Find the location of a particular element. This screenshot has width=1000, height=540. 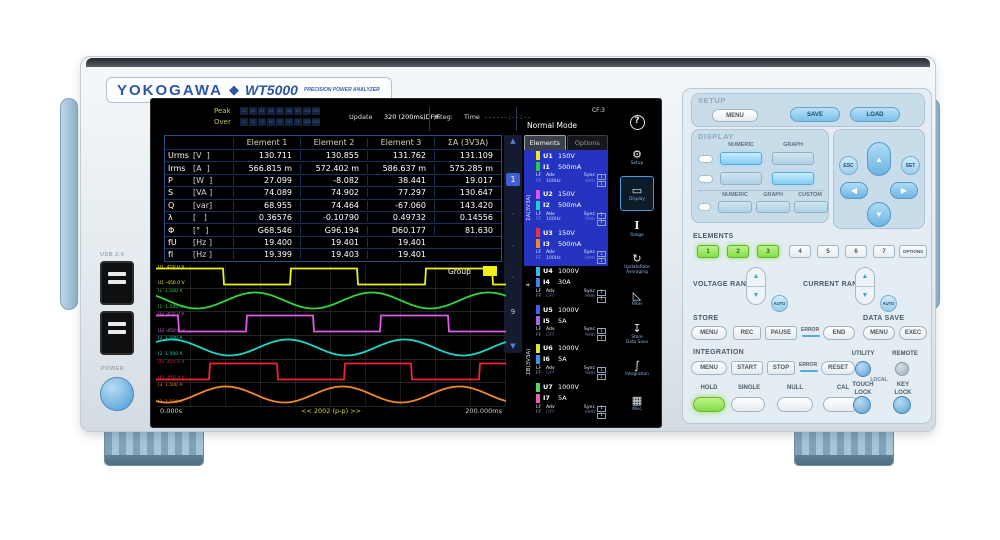

store-menu-button: ↧ Store Data Save is located at coordinates (637, 333).